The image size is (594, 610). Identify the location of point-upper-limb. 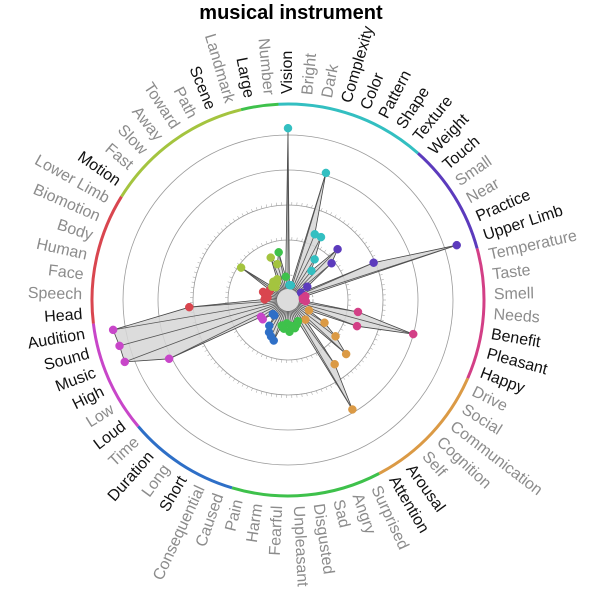
(456, 245).